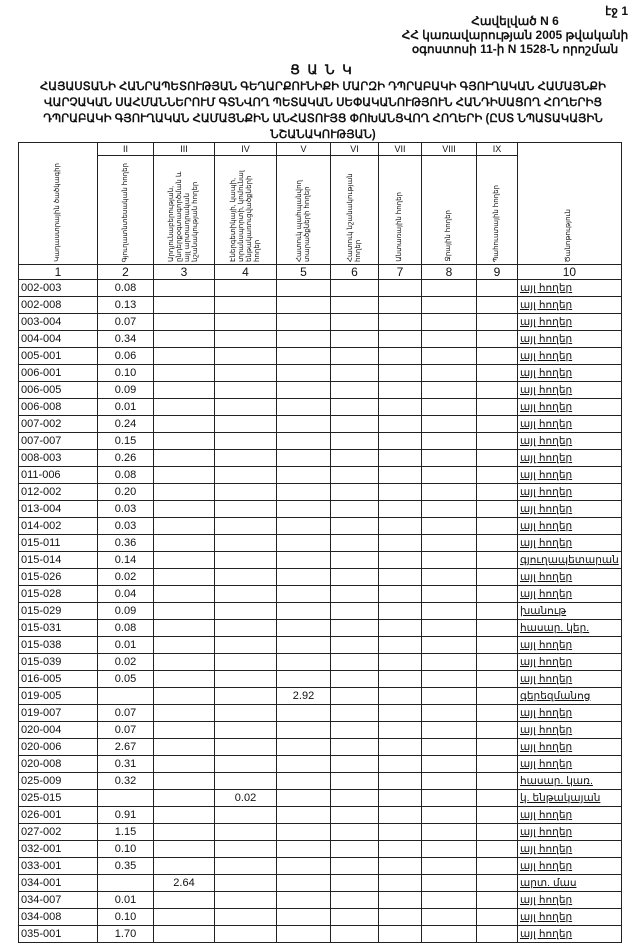 The image size is (644, 949). I want to click on column-header: Հատուկ պահպանվող տարածքների հողեր, so click(303, 210).